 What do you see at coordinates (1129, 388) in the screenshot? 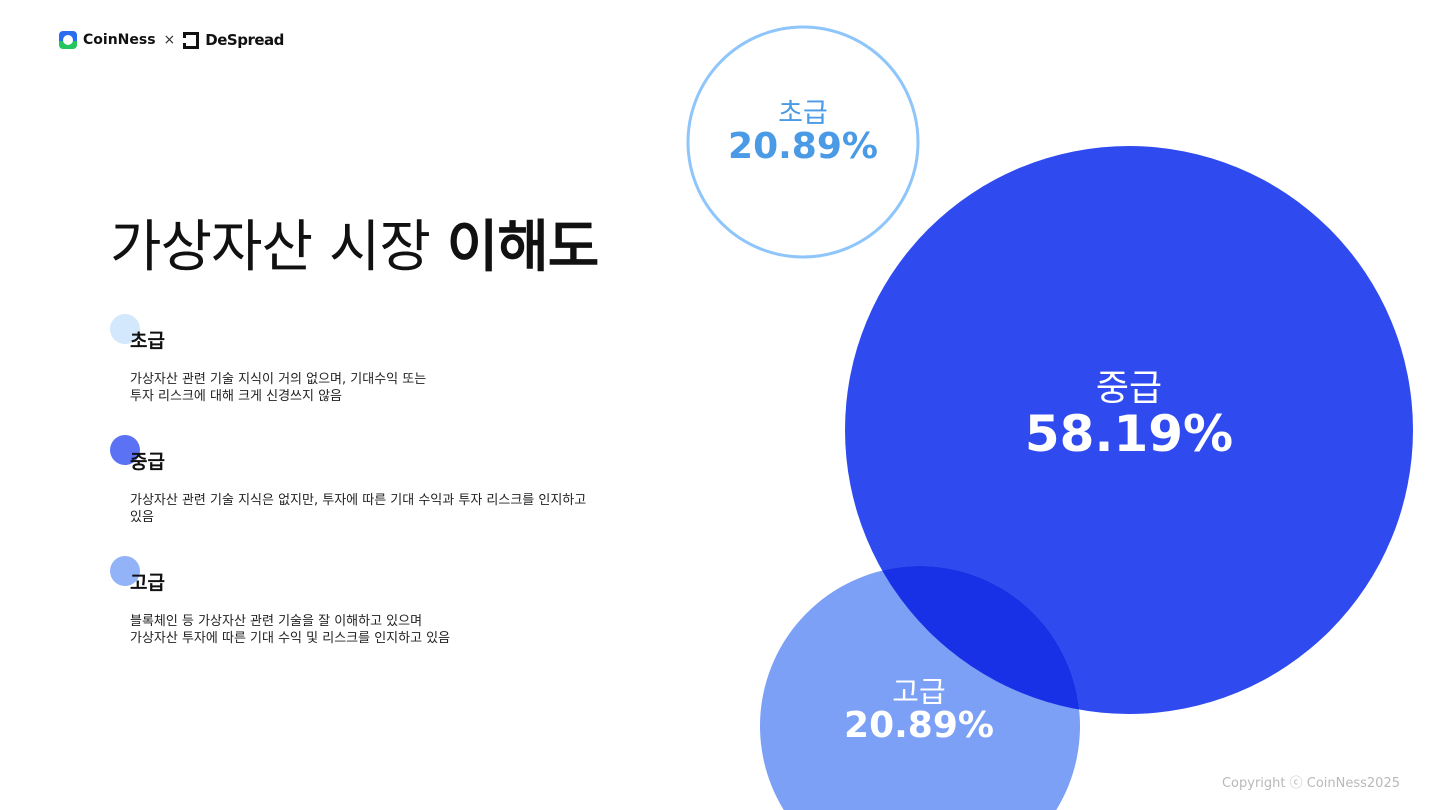
I see `bubble-category: 중급` at bounding box center [1129, 388].